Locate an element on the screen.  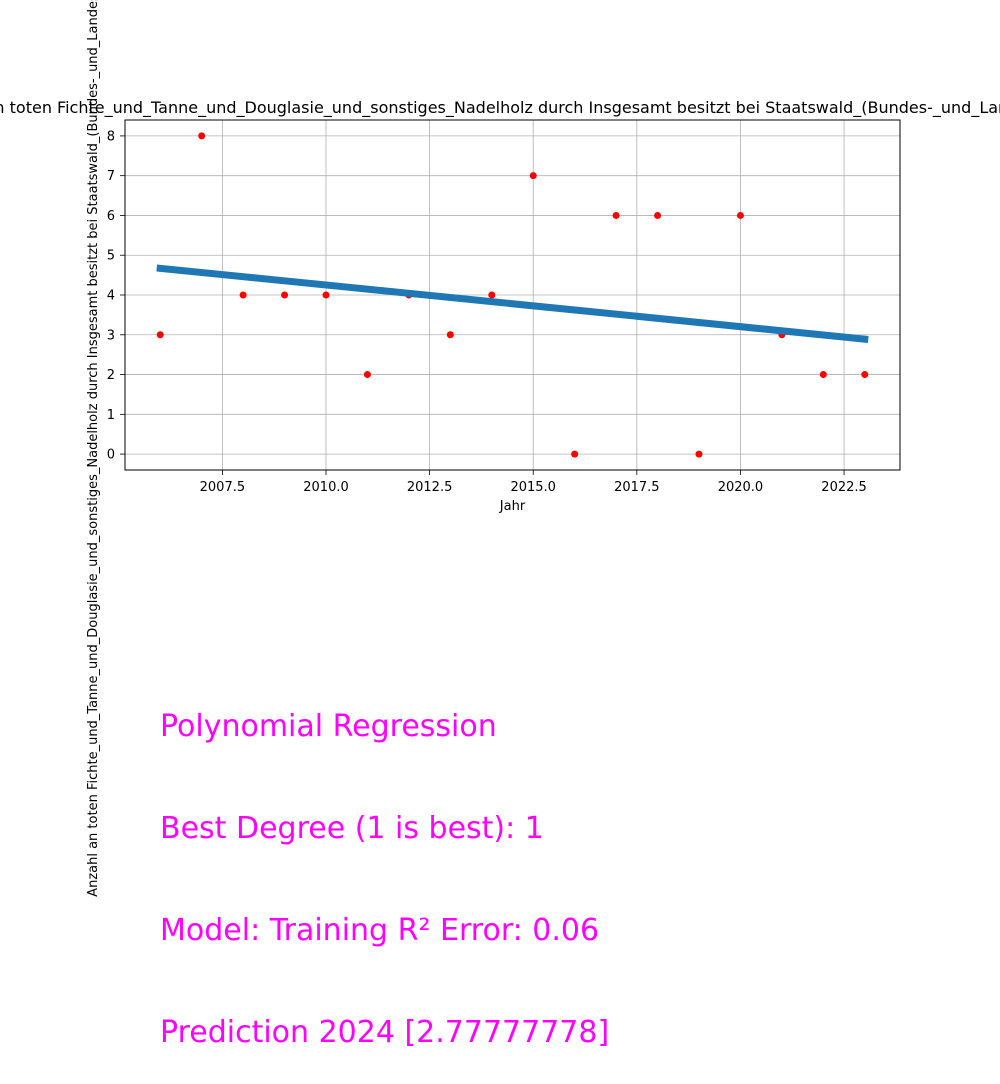
y-tick-label: 5 is located at coordinates (111, 256).